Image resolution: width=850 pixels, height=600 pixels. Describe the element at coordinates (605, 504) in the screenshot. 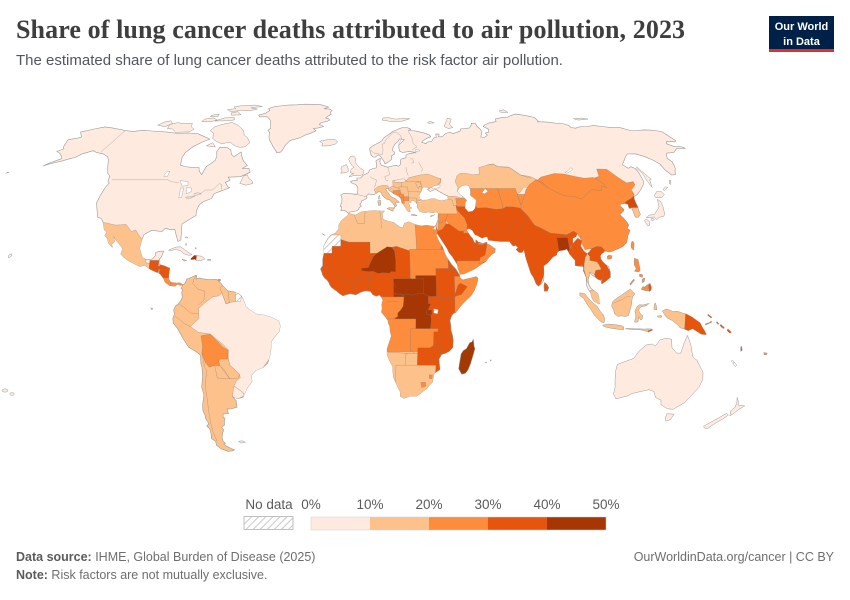

I see `svg-text: 50%` at that location.